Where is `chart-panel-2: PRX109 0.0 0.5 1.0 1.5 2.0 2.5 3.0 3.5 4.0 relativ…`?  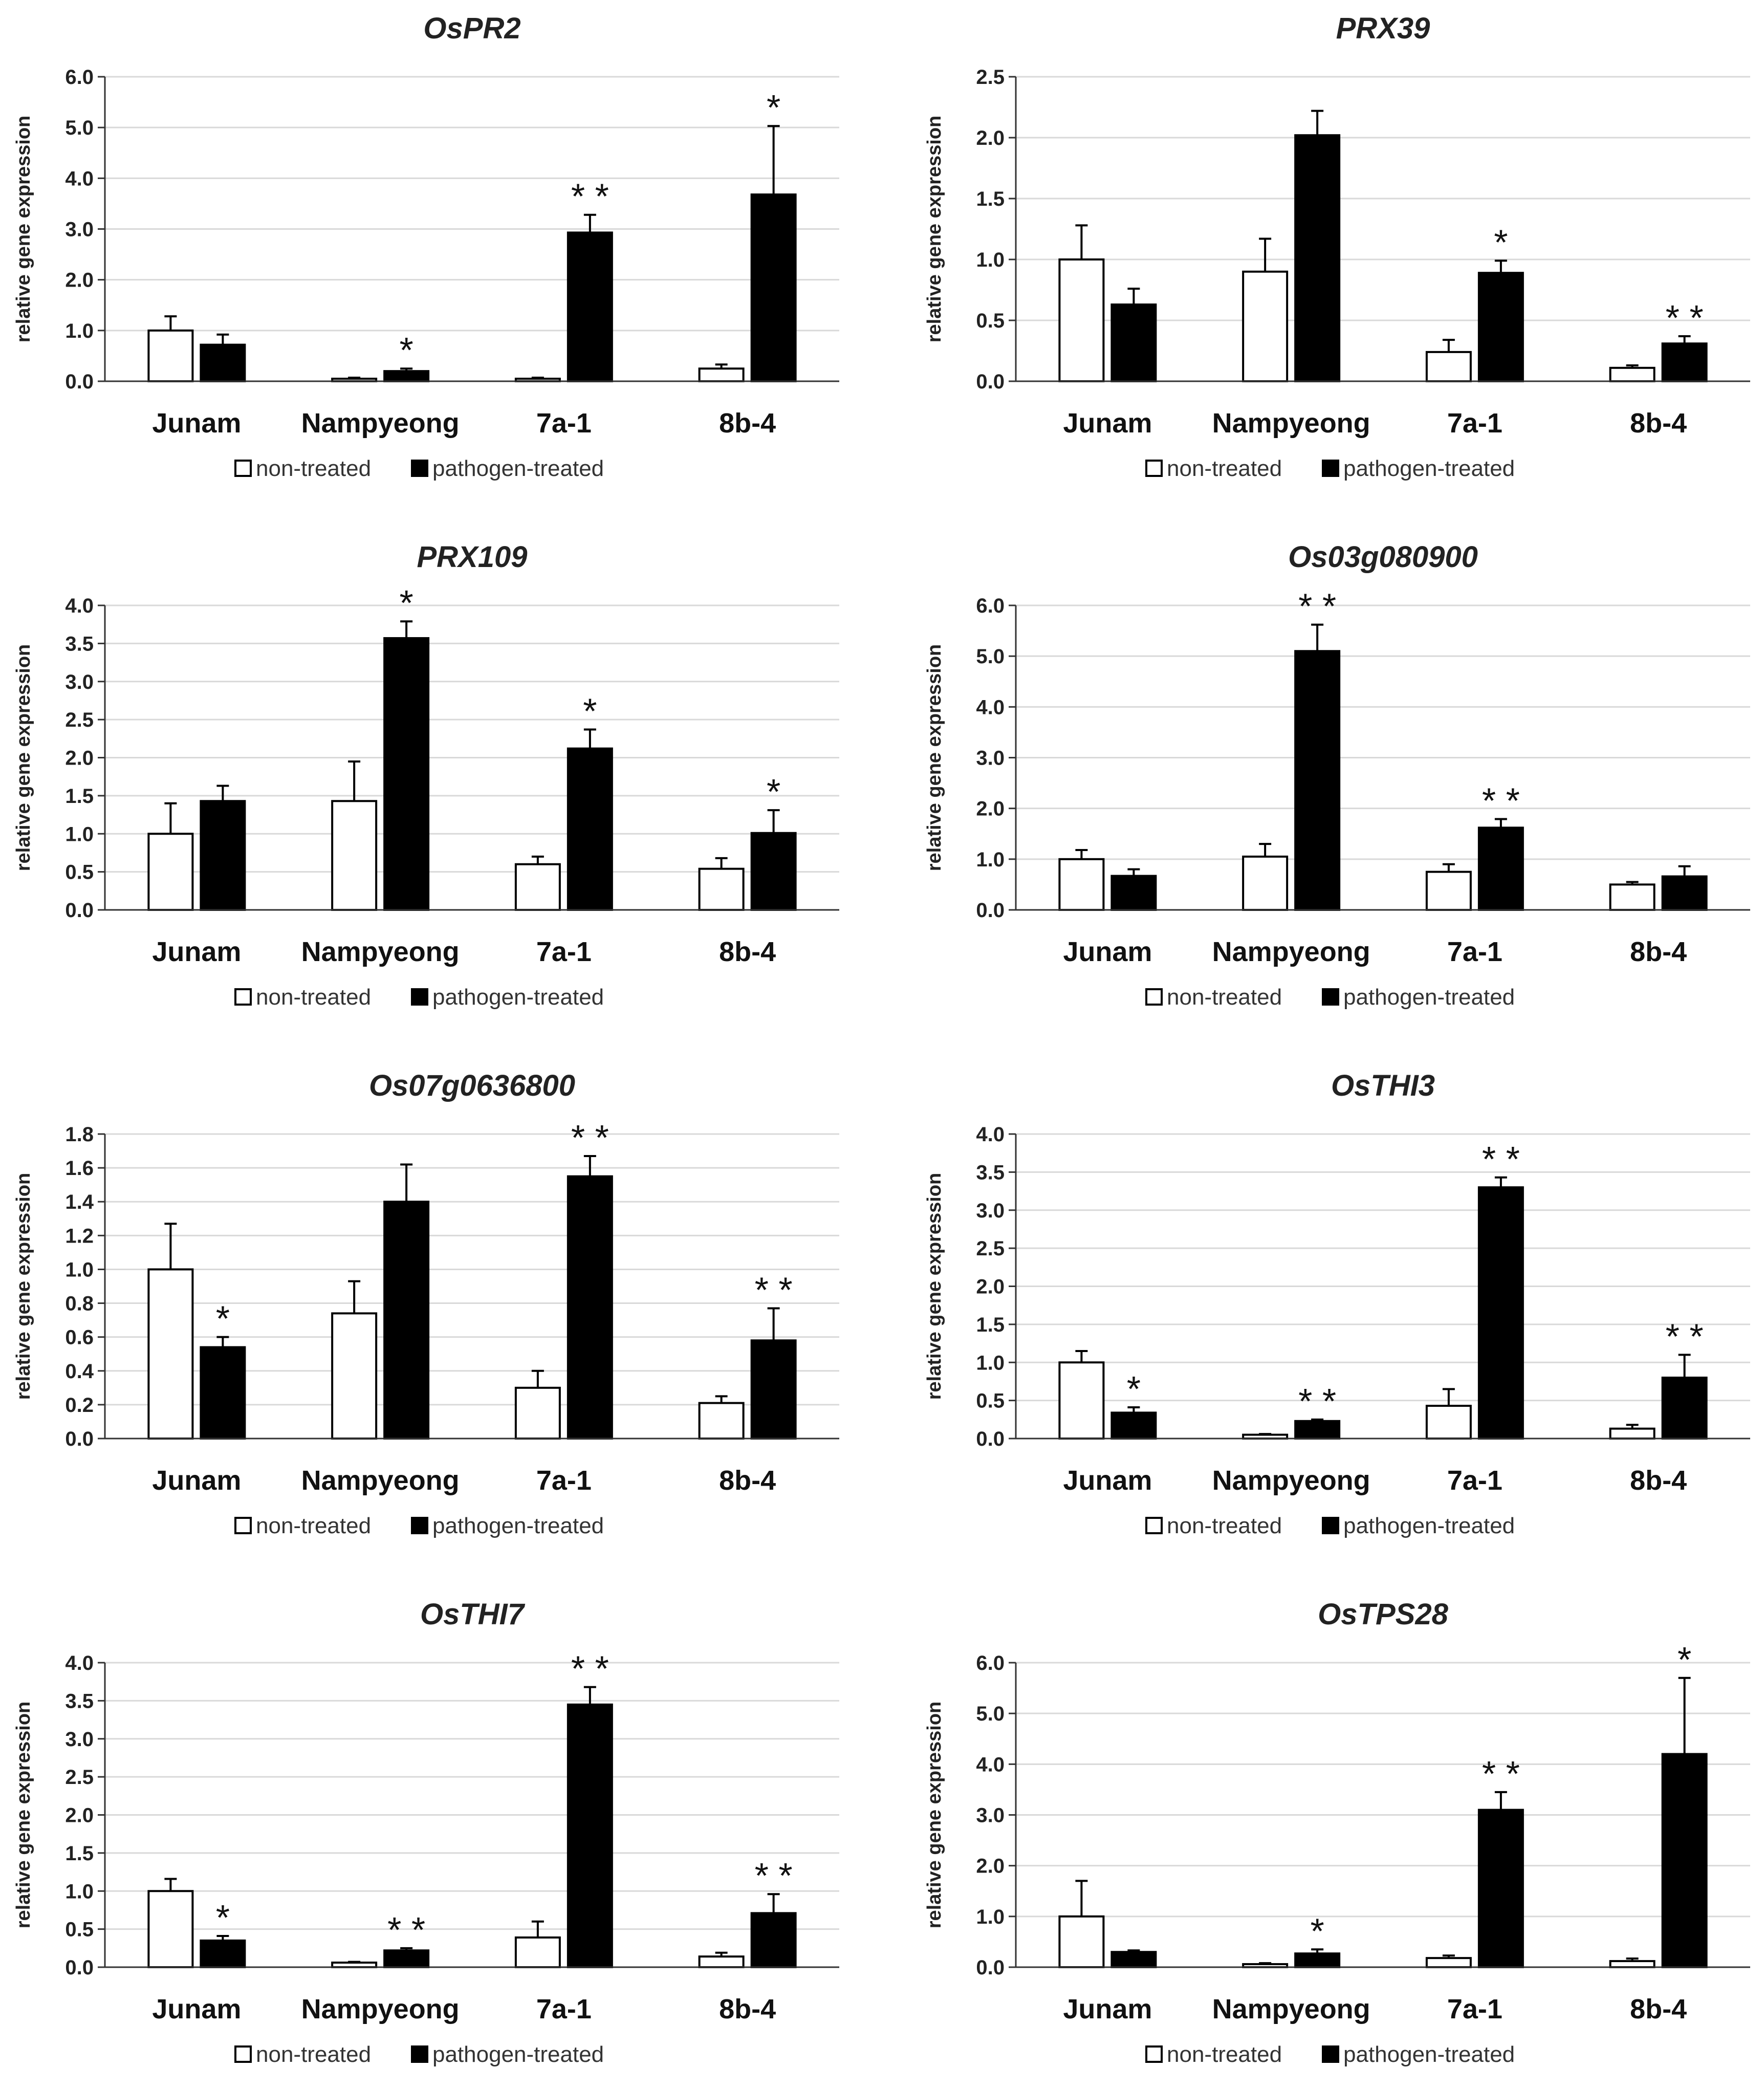 chart-panel-2: PRX109 0.0 0.5 1.0 1.5 2.0 2.5 3.0 3.5 4.0 relativ… is located at coordinates (426, 775).